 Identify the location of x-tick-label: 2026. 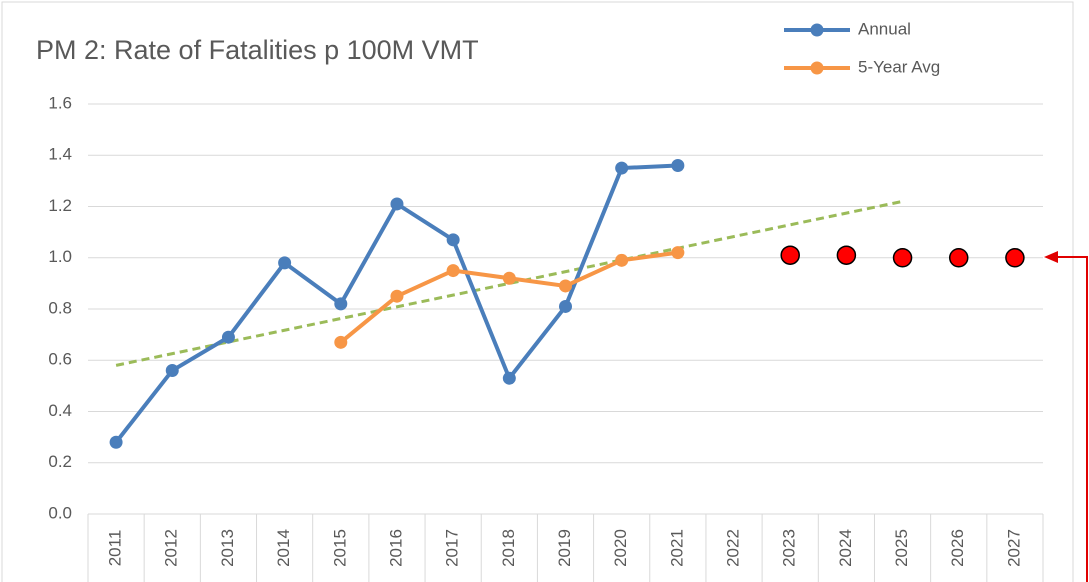
(957, 548).